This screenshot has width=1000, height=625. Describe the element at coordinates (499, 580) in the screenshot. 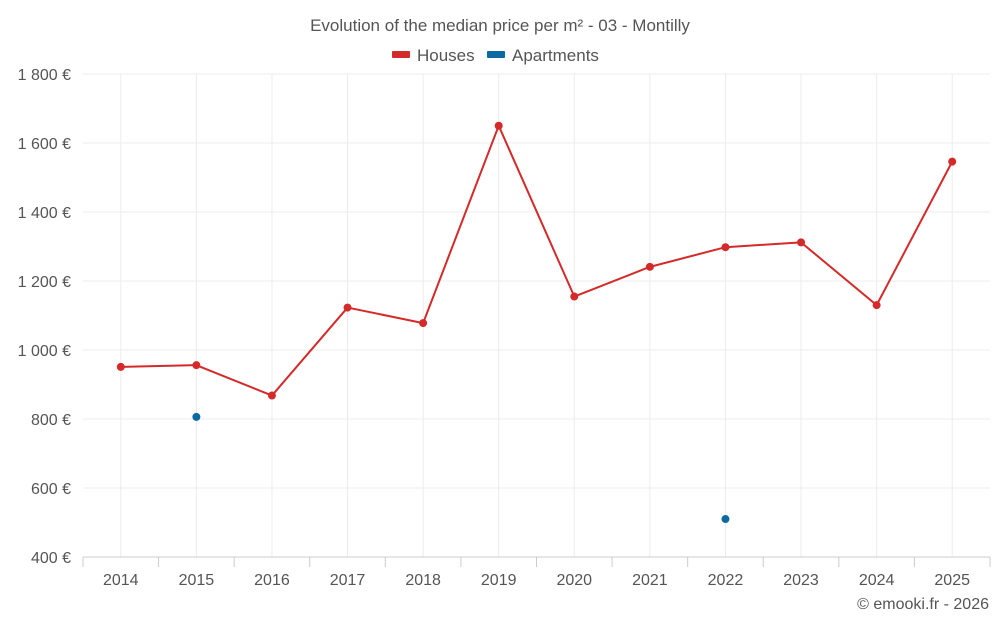

I see `x-tick-label: 2019` at that location.